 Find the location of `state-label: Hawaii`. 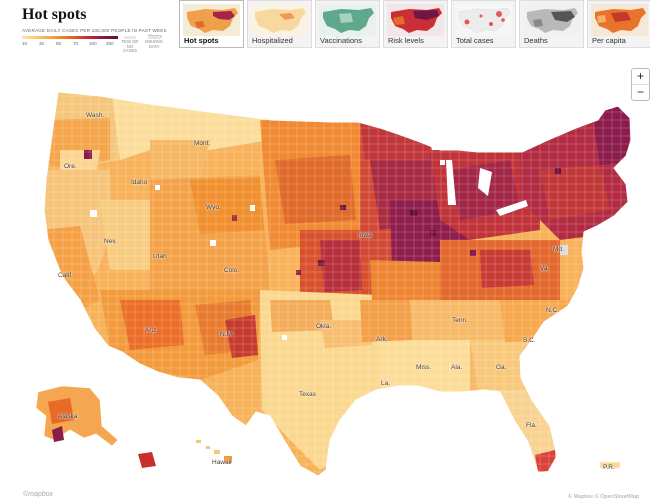

state-label: Hawaii is located at coordinates (222, 462).